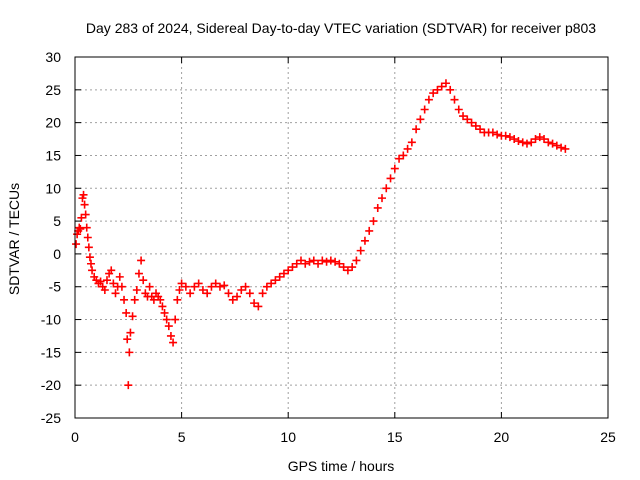  I want to click on y-tick-label: -15, so click(51, 352).